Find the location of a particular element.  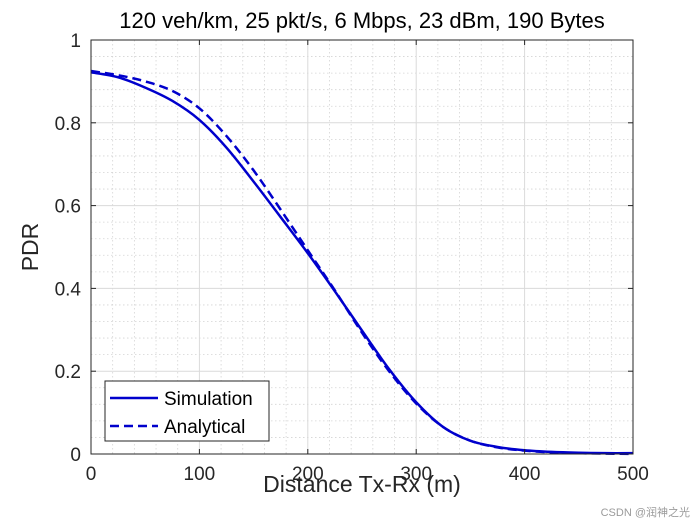

x-tick-label: 200 is located at coordinates (308, 474).